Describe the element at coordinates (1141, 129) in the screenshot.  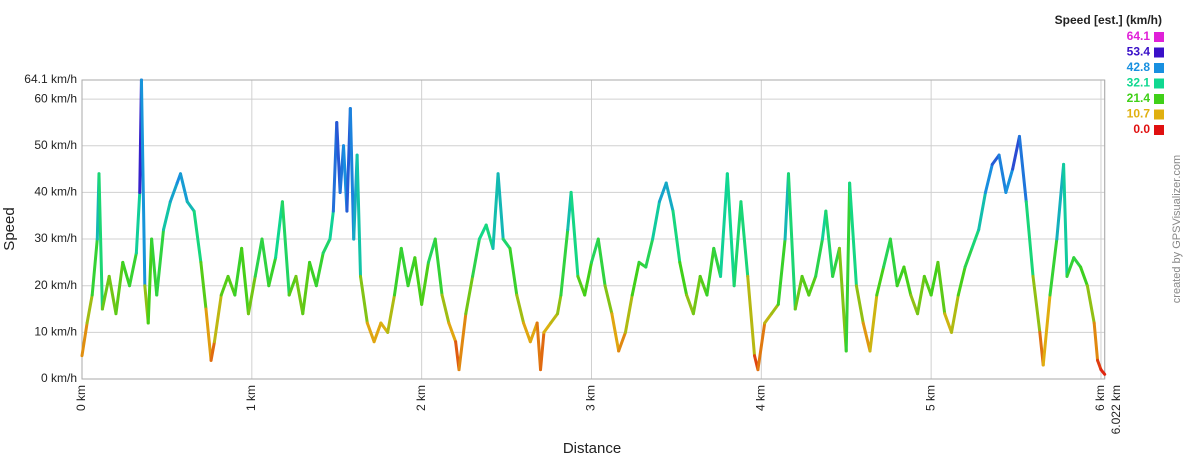
I see `legend-label: 0.0` at that location.